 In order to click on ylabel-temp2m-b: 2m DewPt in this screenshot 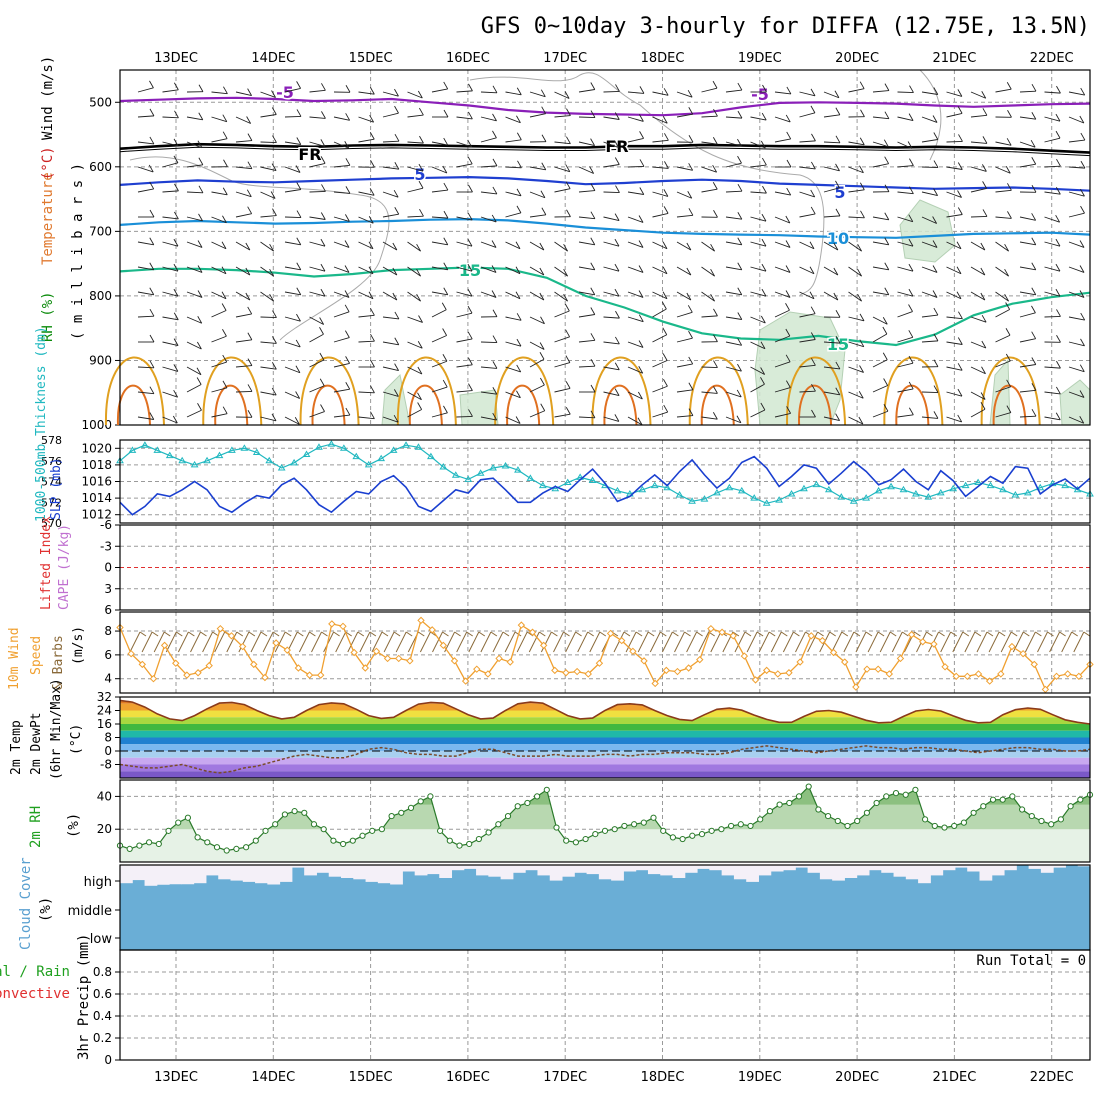, I will do `click(36, 743)`.